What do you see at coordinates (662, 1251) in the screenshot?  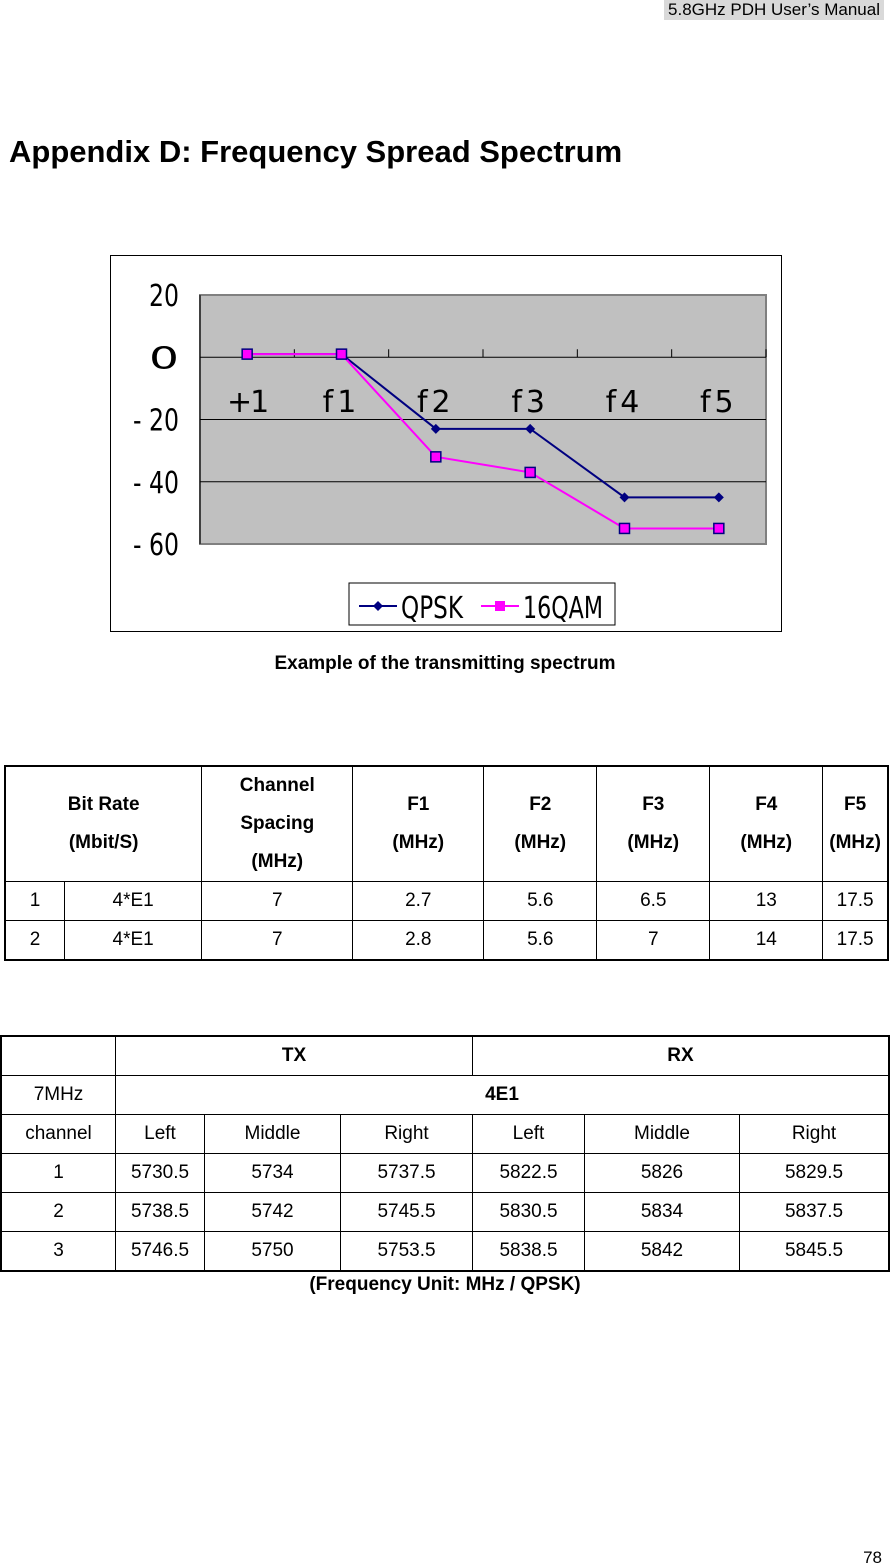 I see `cell: 5842` at bounding box center [662, 1251].